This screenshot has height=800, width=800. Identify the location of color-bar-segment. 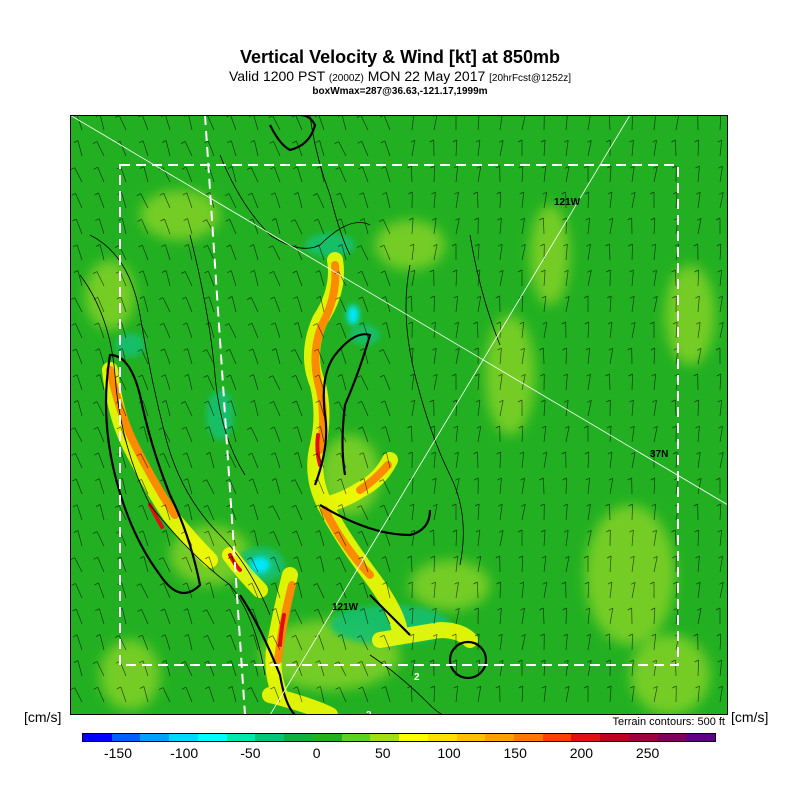
(643, 737).